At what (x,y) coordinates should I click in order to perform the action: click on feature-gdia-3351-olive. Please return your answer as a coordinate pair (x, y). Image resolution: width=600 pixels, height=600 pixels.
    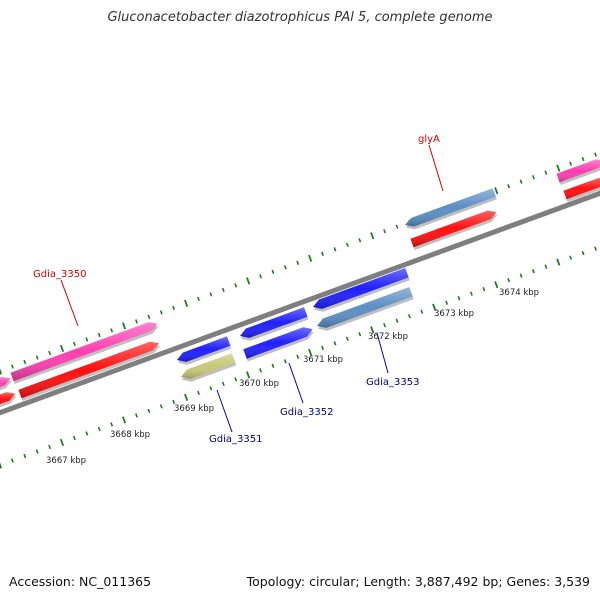
    Looking at the image, I should click on (209, 367).